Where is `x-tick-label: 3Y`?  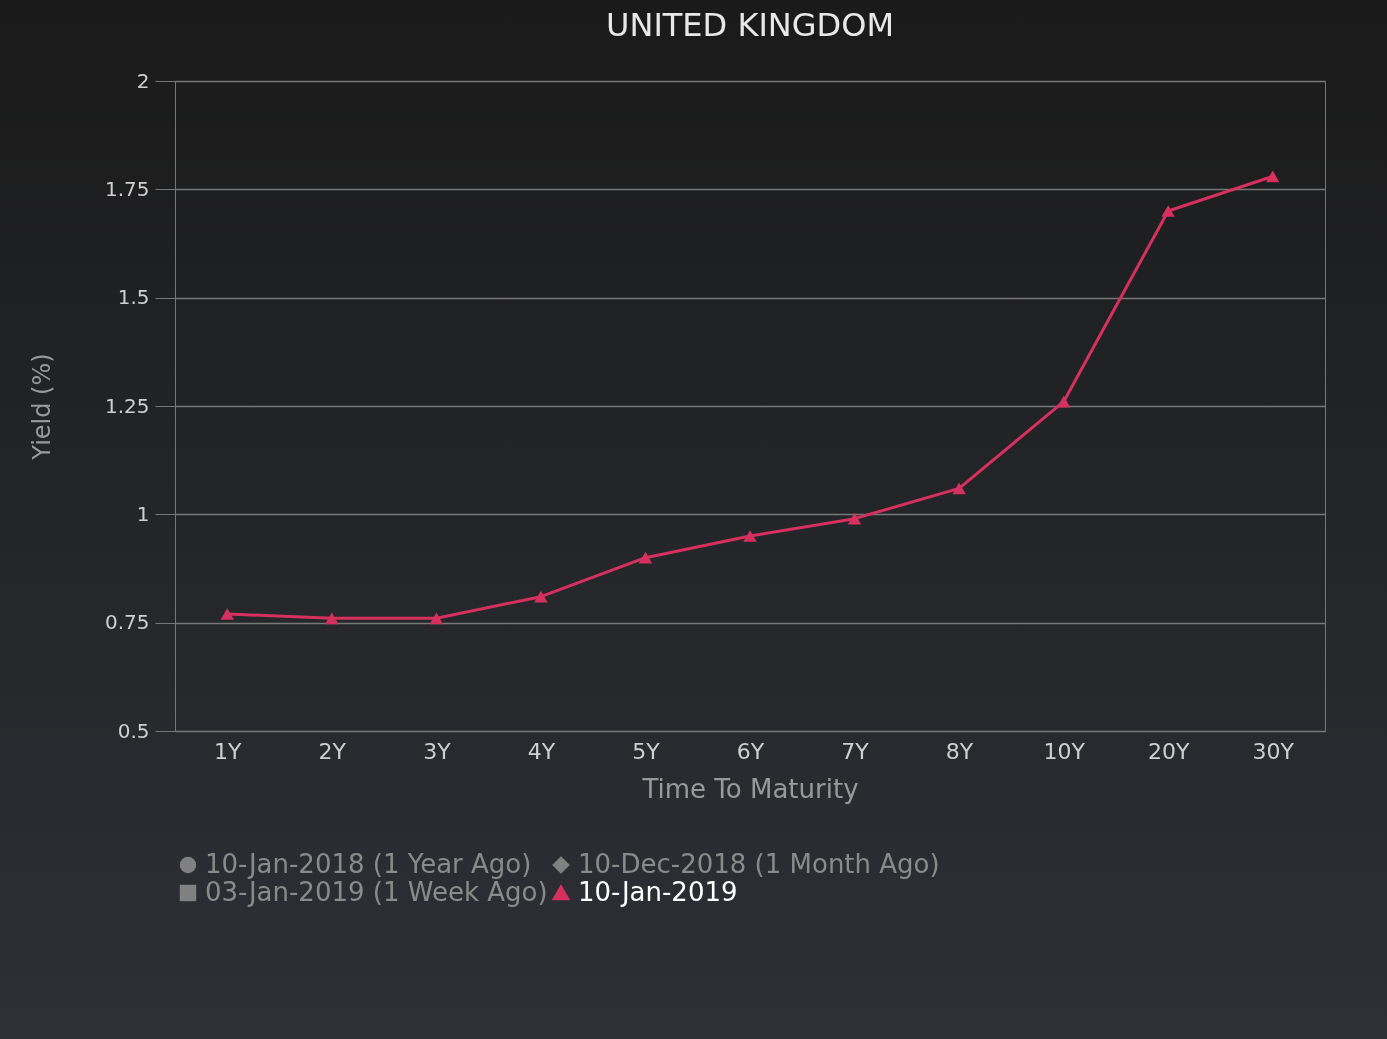 x-tick-label: 3Y is located at coordinates (437, 751).